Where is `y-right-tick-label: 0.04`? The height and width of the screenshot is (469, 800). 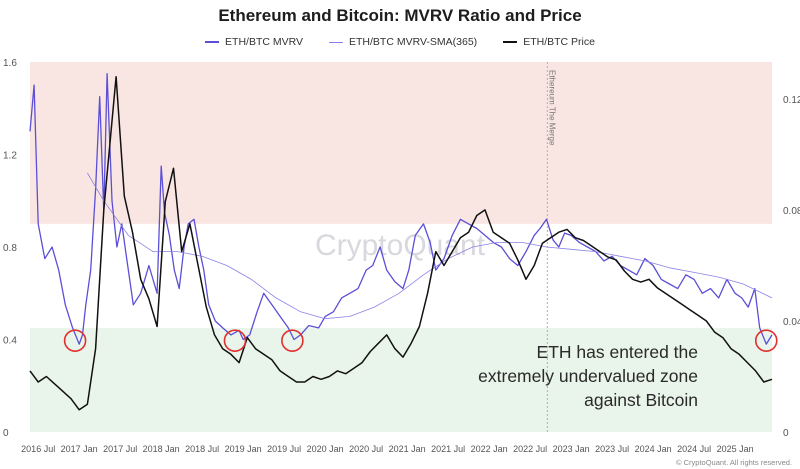
y-right-tick-label: 0.04 is located at coordinates (791, 322).